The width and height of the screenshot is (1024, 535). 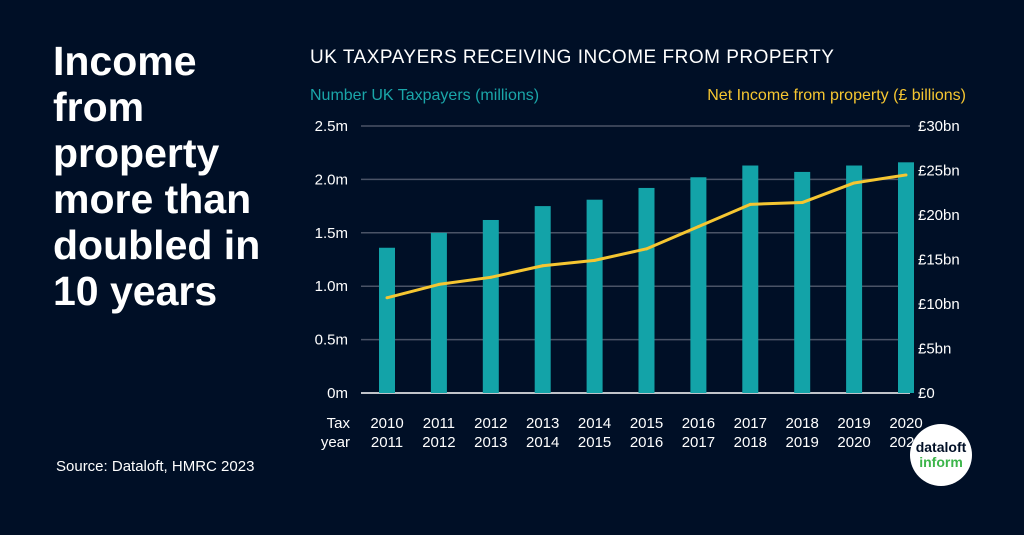 What do you see at coordinates (339, 423) in the screenshot?
I see `x-axis-label: Tax` at bounding box center [339, 423].